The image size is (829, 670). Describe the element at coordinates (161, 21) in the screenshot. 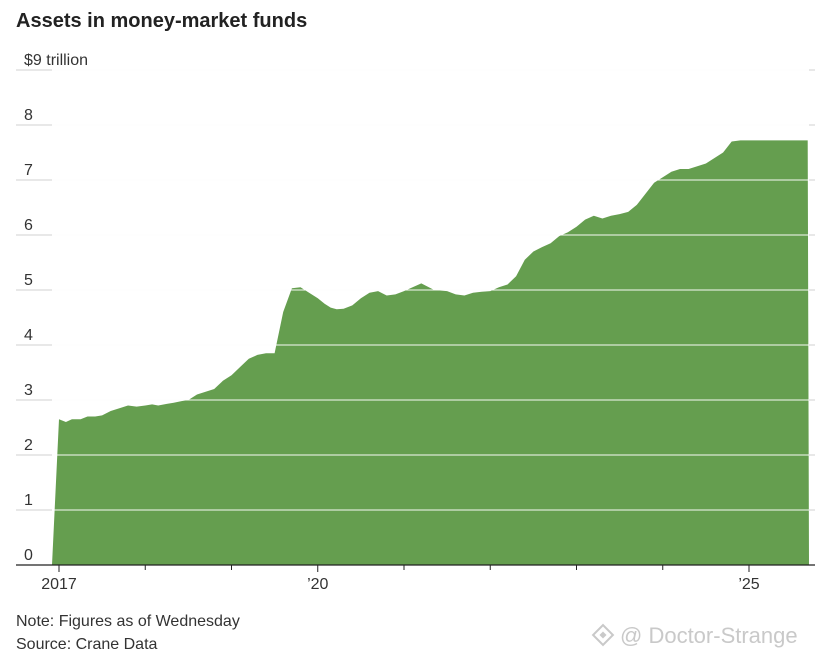

I see `chart-title: Assets in money-market funds` at that location.